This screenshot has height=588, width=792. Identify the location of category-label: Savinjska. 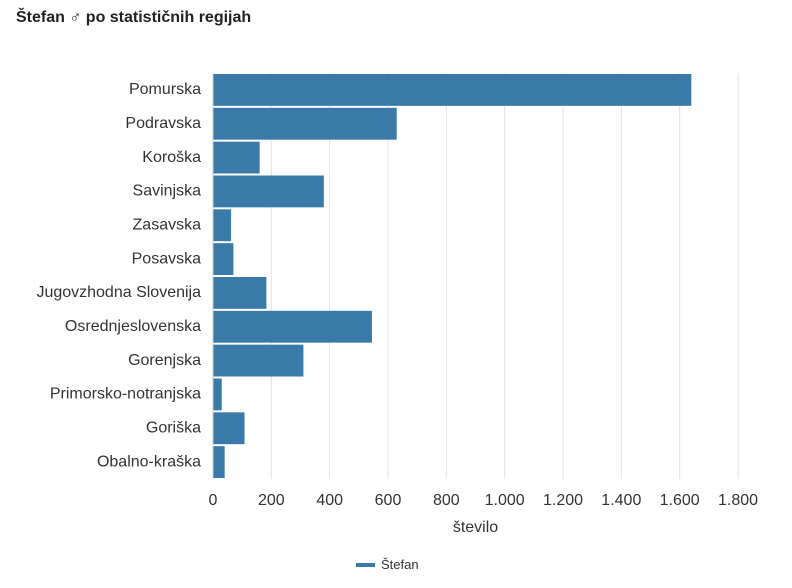
(167, 191).